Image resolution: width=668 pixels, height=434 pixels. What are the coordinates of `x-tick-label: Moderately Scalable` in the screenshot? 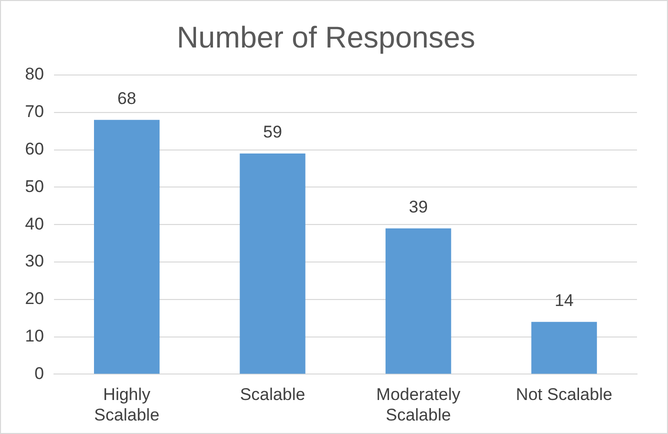 It's located at (418, 404).